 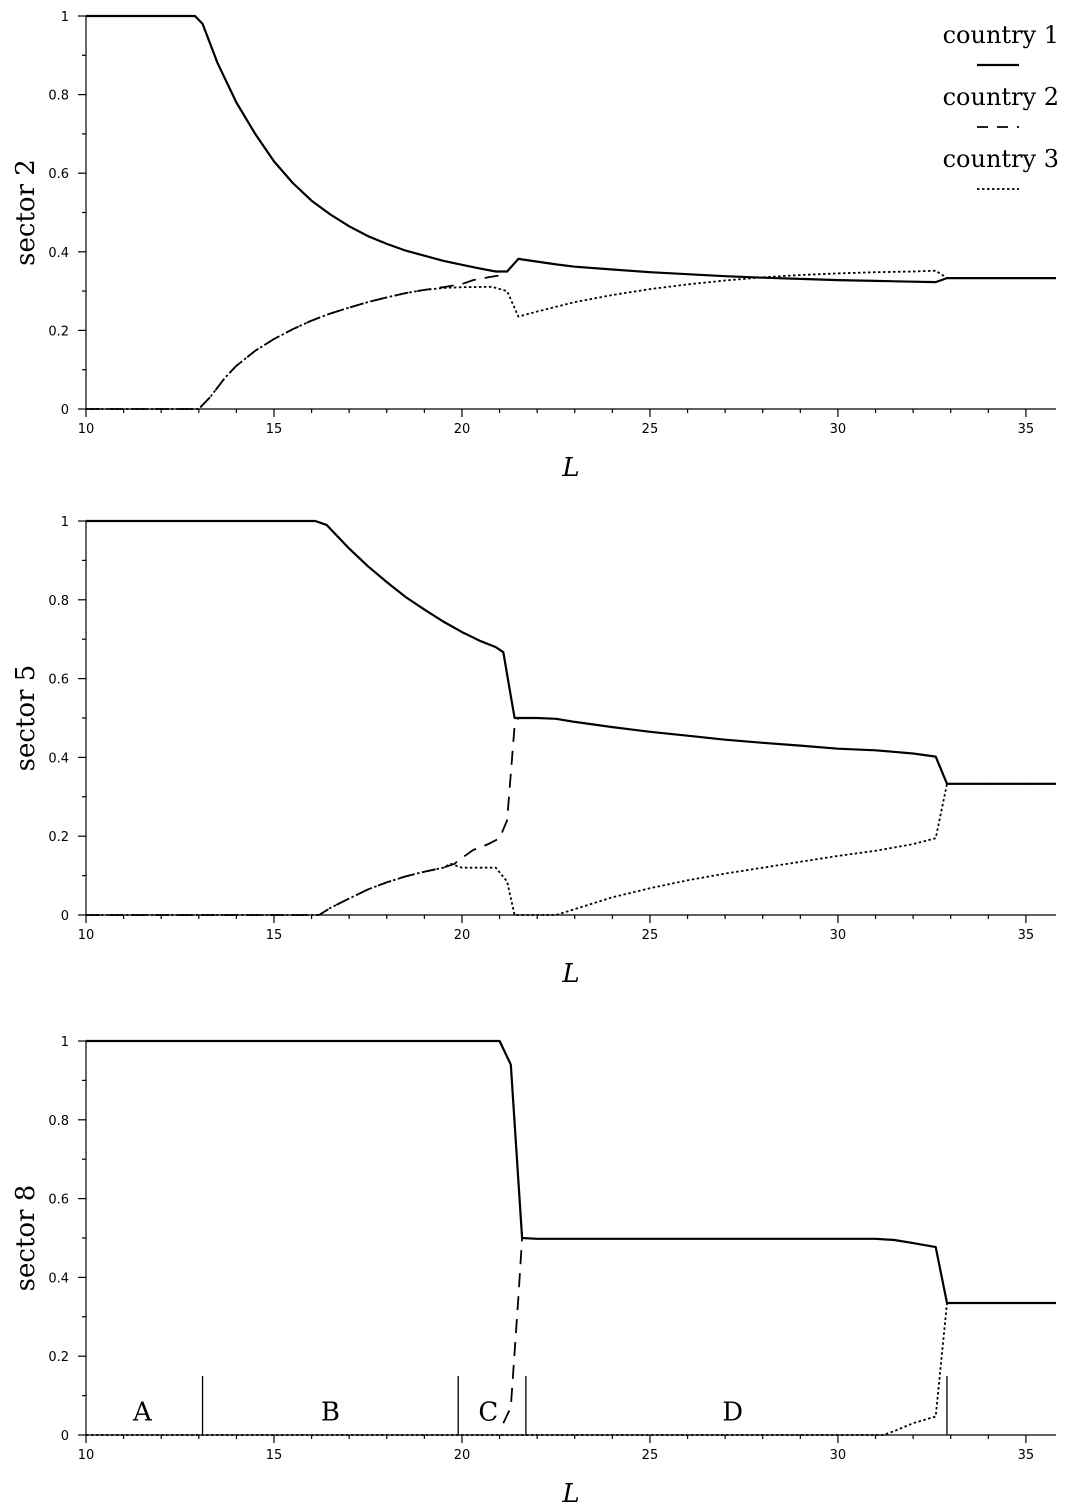 I want to click on y-axis-title: sector 8, so click(x=26, y=1238).